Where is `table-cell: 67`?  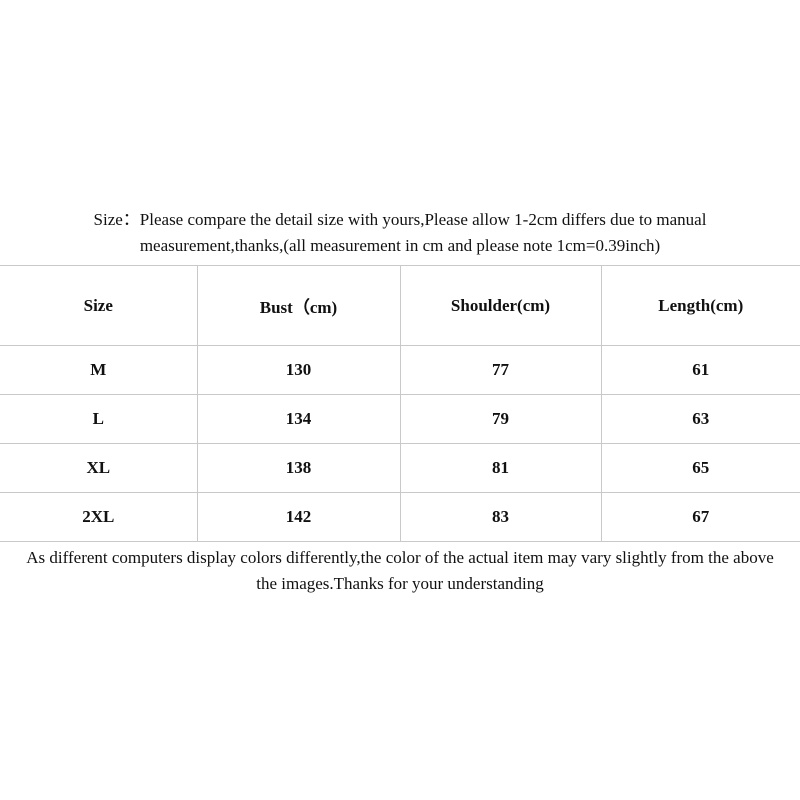
table-cell: 67 is located at coordinates (700, 517).